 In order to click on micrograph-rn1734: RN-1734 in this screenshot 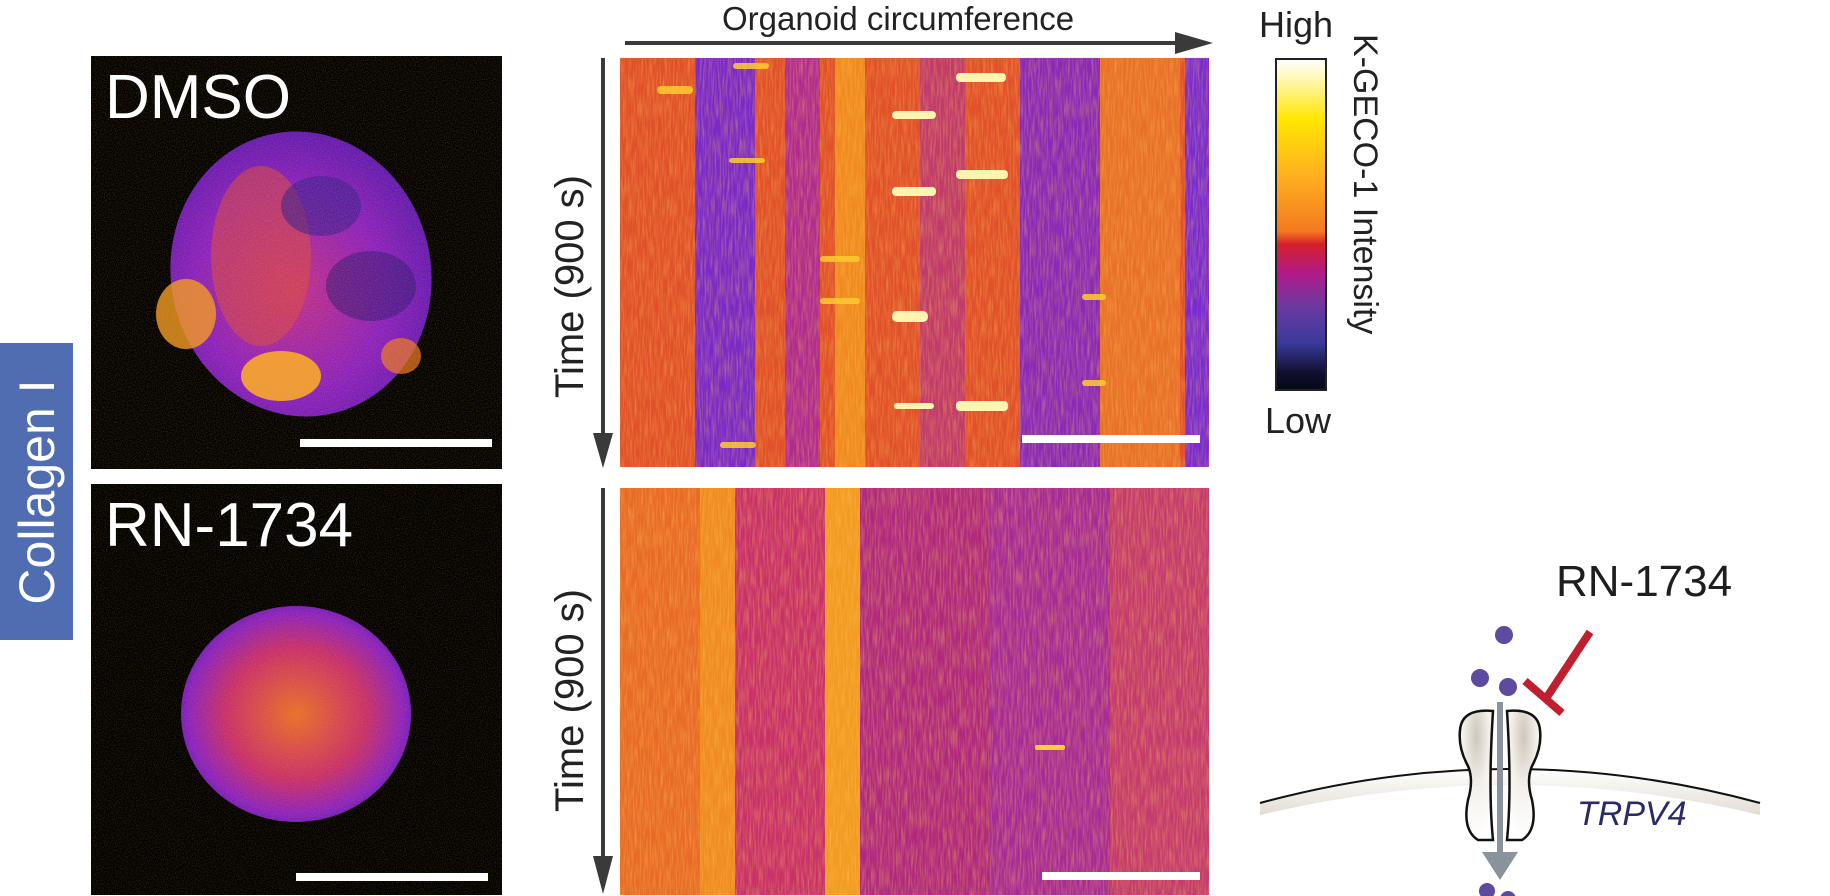, I will do `click(296, 689)`.